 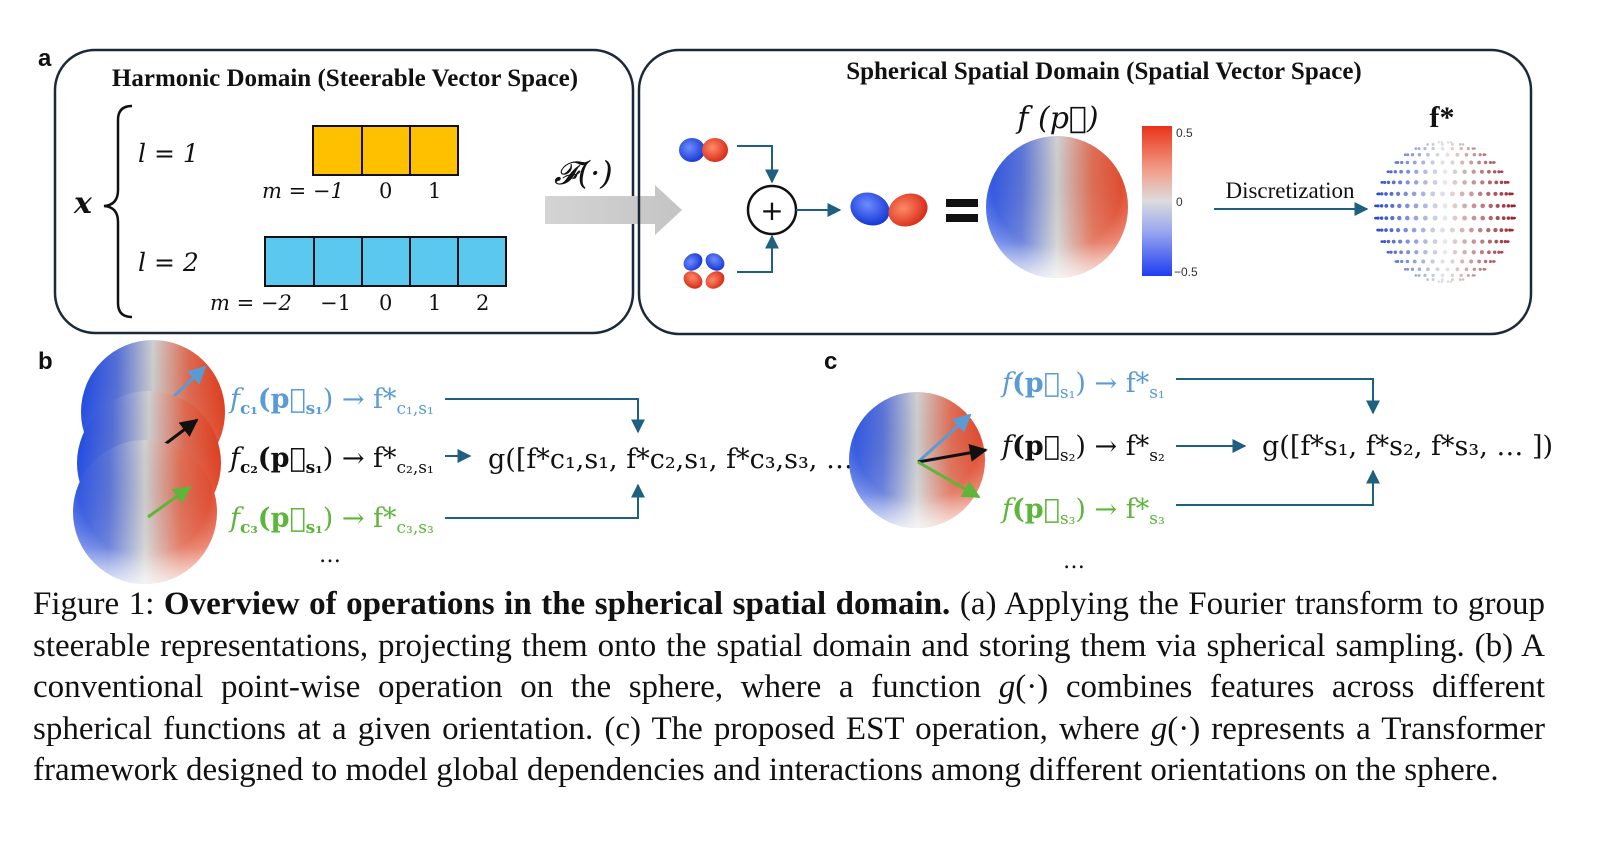 What do you see at coordinates (482, 303) in the screenshot?
I see `m2-label-4: 2` at bounding box center [482, 303].